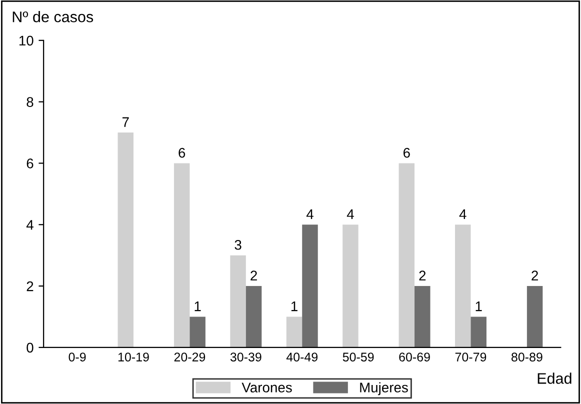  I want to click on x-tick-label: 20-29, so click(190, 357).